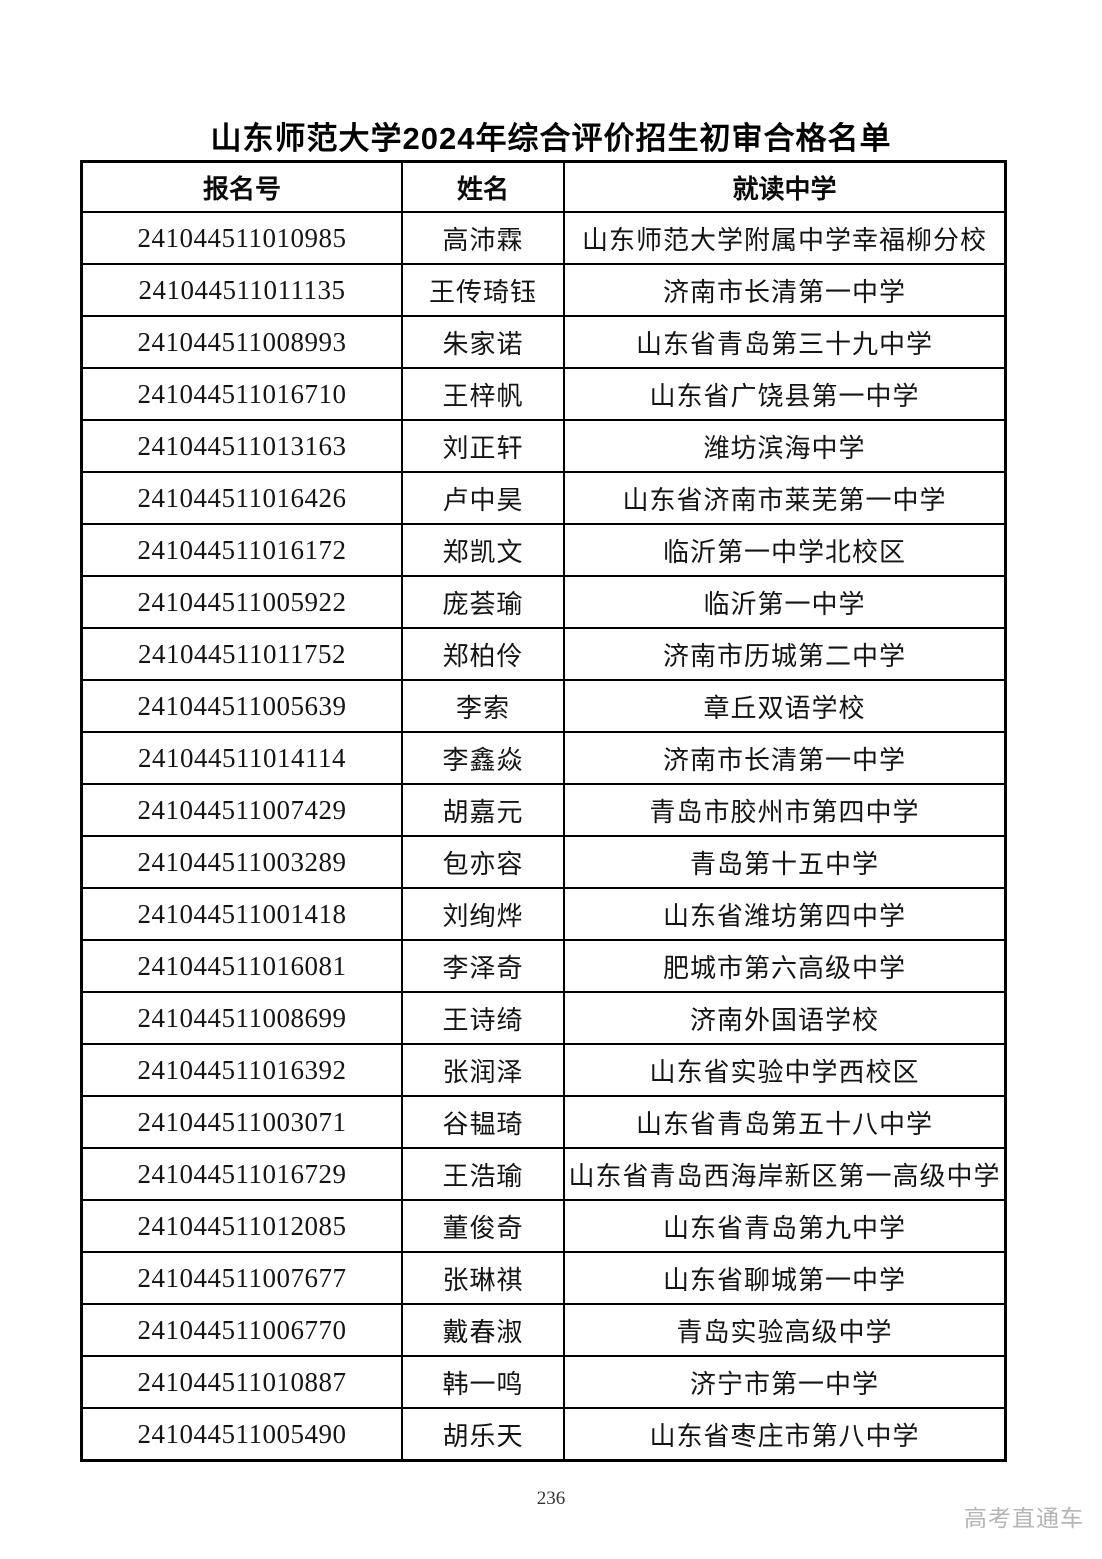  Describe the element at coordinates (483, 290) in the screenshot. I see `name-cell: 王传琦钰` at that location.